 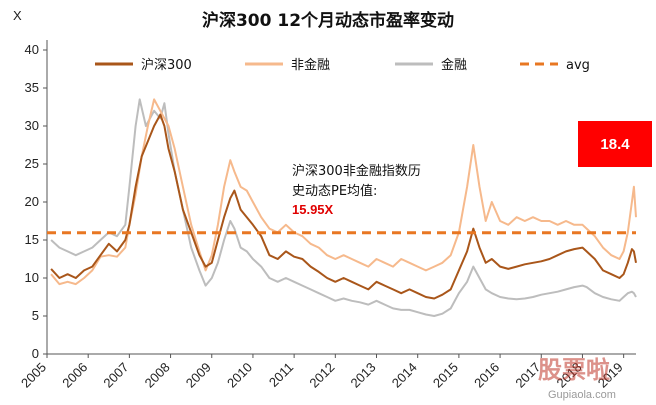 I want to click on x-tick-label: 2016, so click(x=486, y=375).